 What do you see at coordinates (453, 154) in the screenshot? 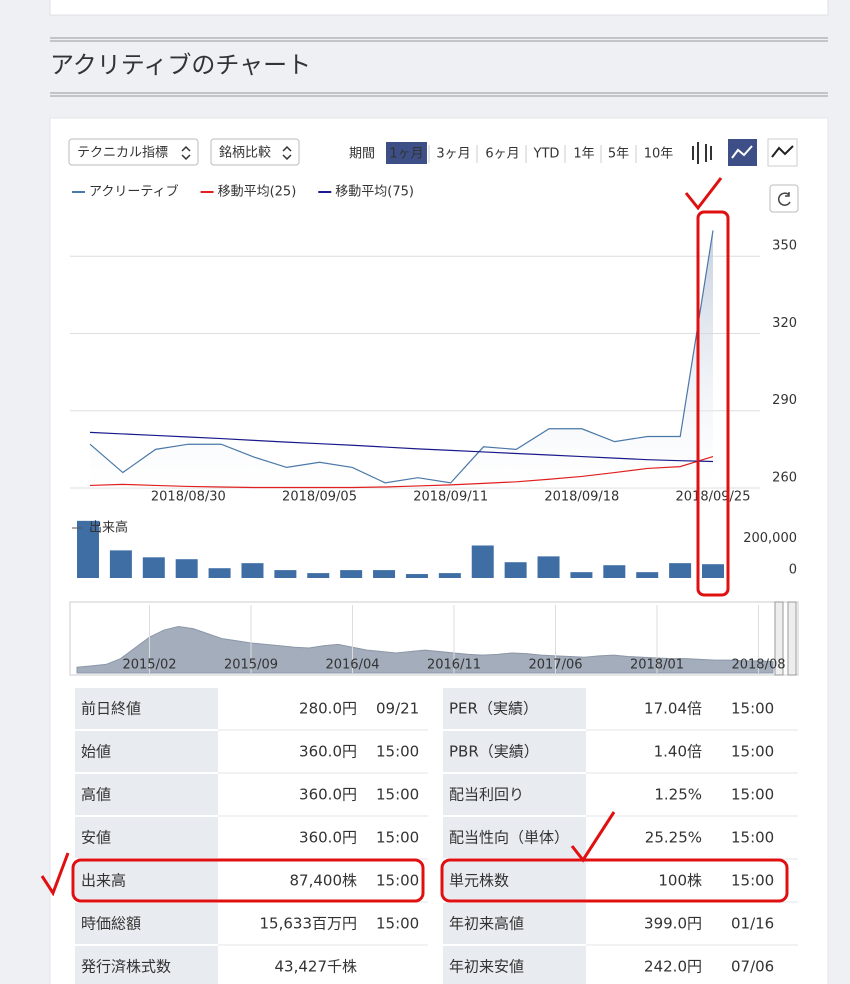
I see `period-button: 3ヶ月` at bounding box center [453, 154].